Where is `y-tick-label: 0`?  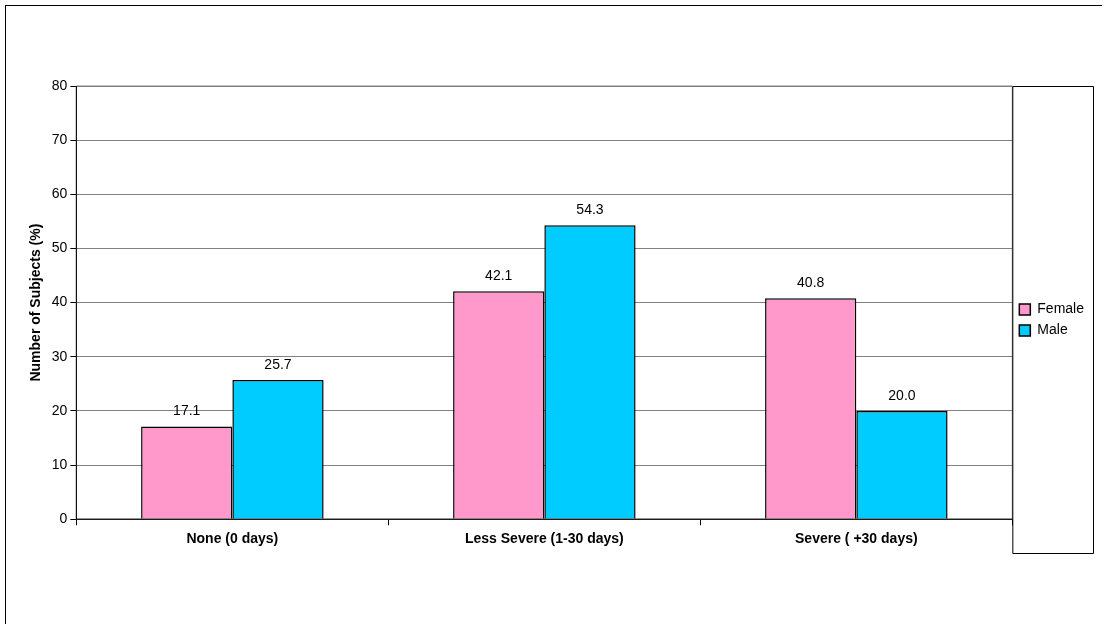
y-tick-label: 0 is located at coordinates (63, 518).